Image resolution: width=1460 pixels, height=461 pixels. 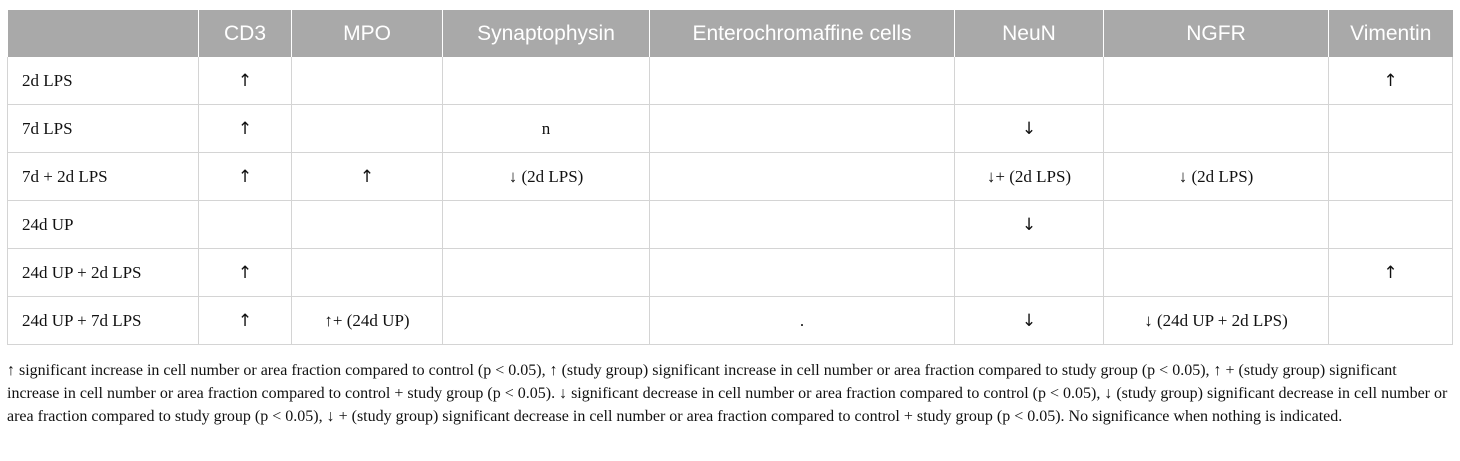 I want to click on row-label: 24d UP, so click(x=103, y=224).